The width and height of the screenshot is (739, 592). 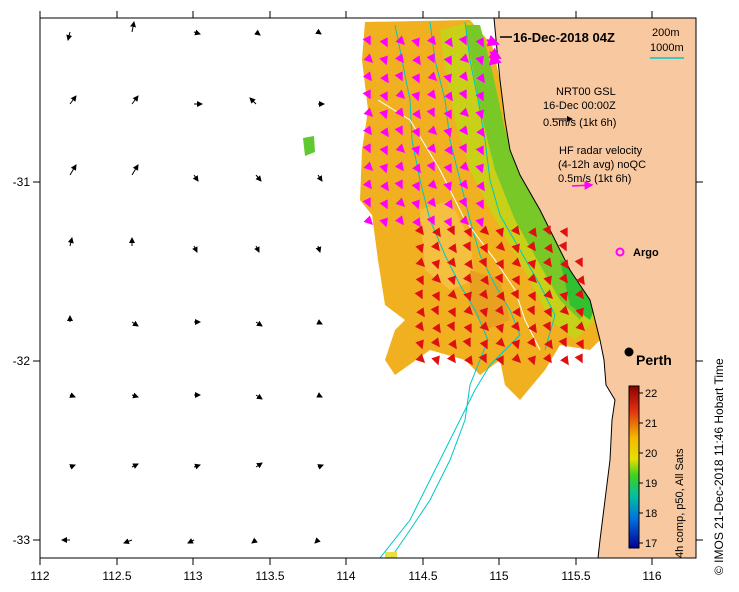 What do you see at coordinates (564, 37) in the screenshot?
I see `map-title: 16-Dec-2018 04Z` at bounding box center [564, 37].